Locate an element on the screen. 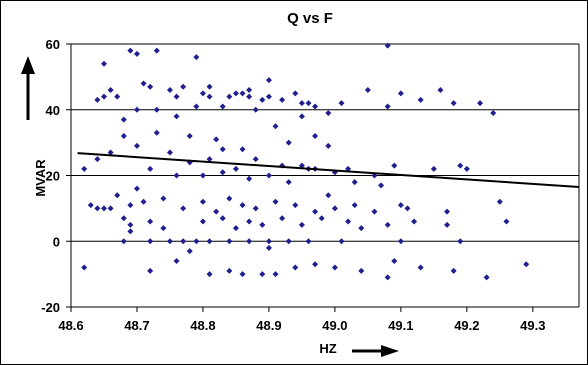 This screenshot has height=365, width=588. x-tick-label-3: 48.9 is located at coordinates (268, 325).